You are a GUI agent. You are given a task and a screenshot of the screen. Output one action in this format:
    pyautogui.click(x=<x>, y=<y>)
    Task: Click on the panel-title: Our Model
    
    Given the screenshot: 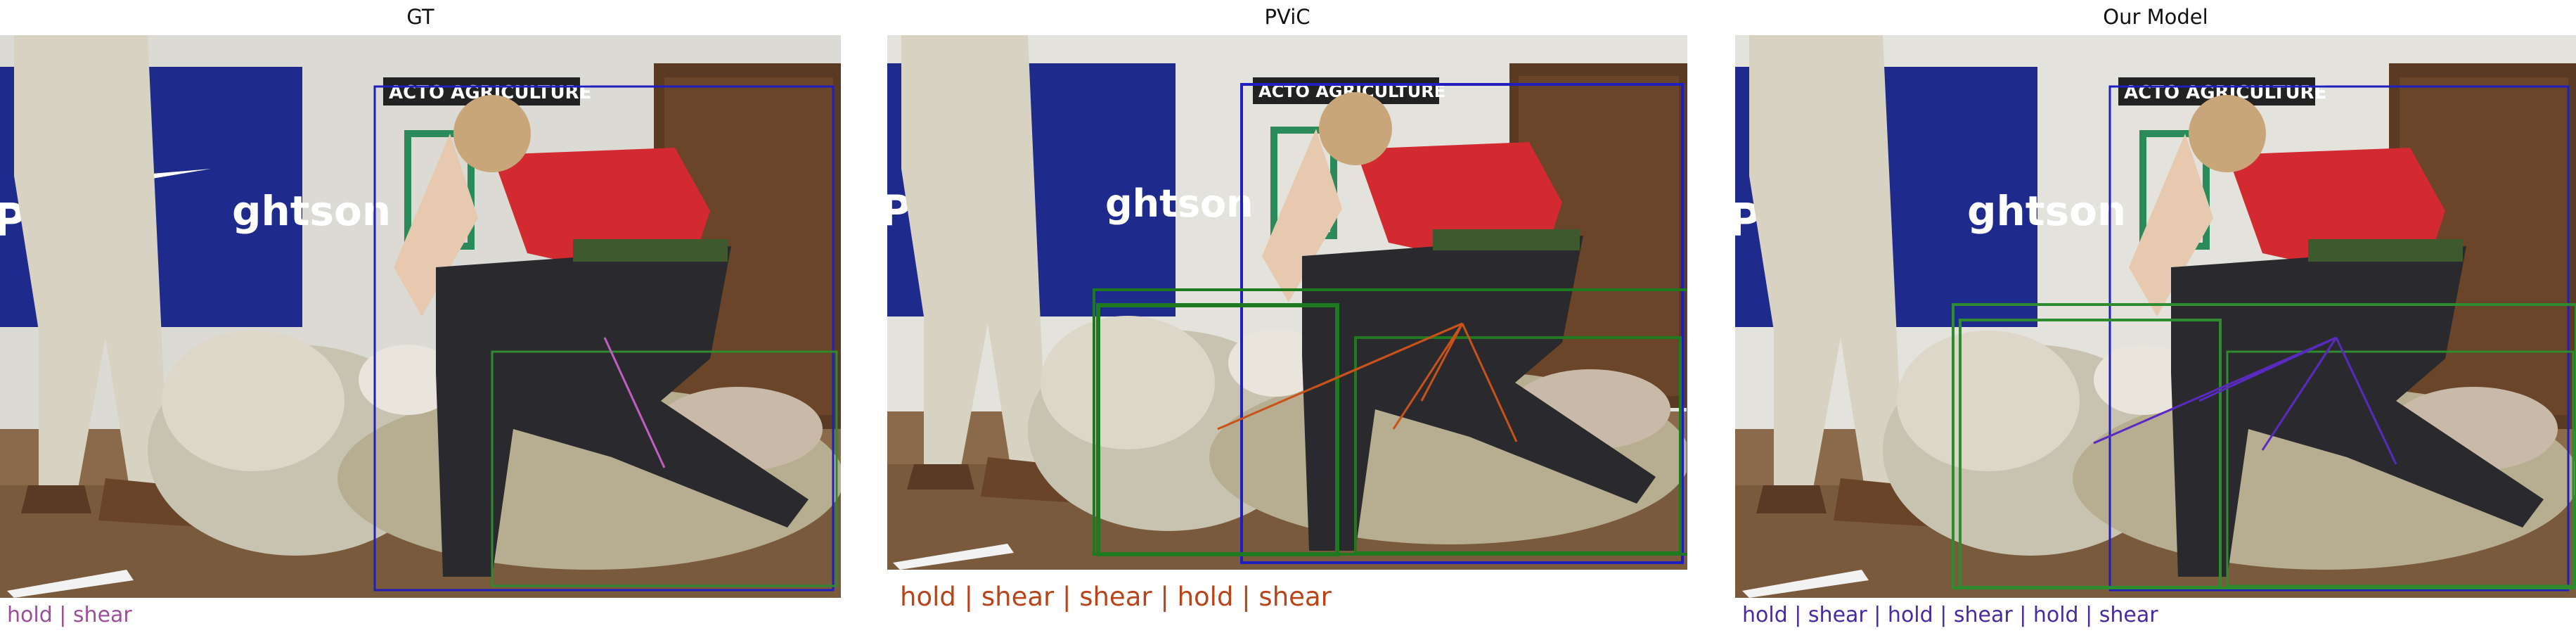 What is the action you would take?
    pyautogui.click(x=2155, y=17)
    